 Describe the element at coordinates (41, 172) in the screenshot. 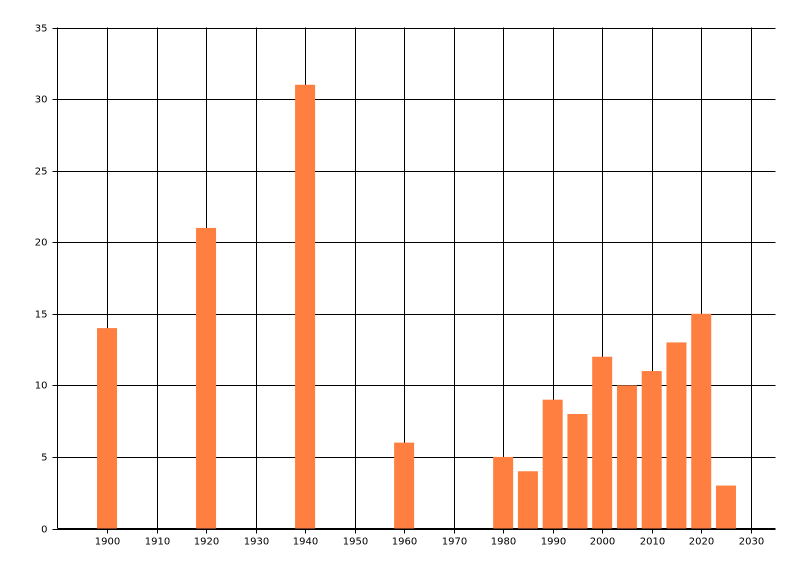

I see `y-tick-label: 25` at that location.